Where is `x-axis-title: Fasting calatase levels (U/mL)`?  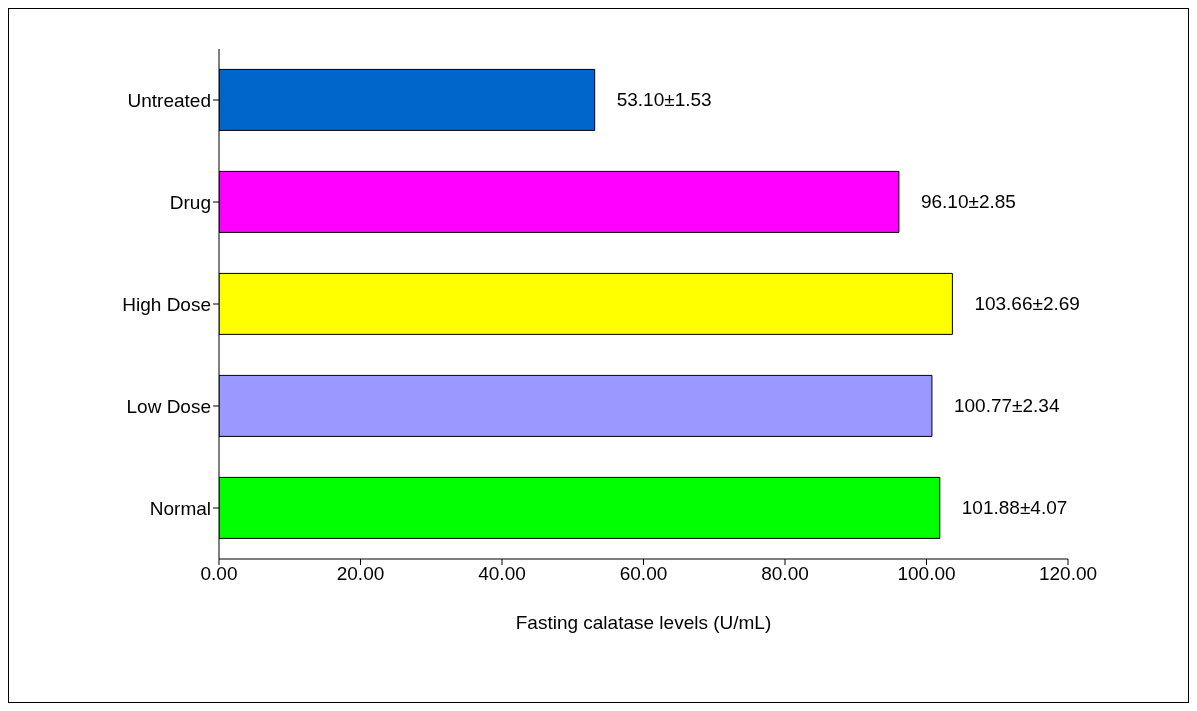 x-axis-title: Fasting calatase levels (U/mL) is located at coordinates (643, 622).